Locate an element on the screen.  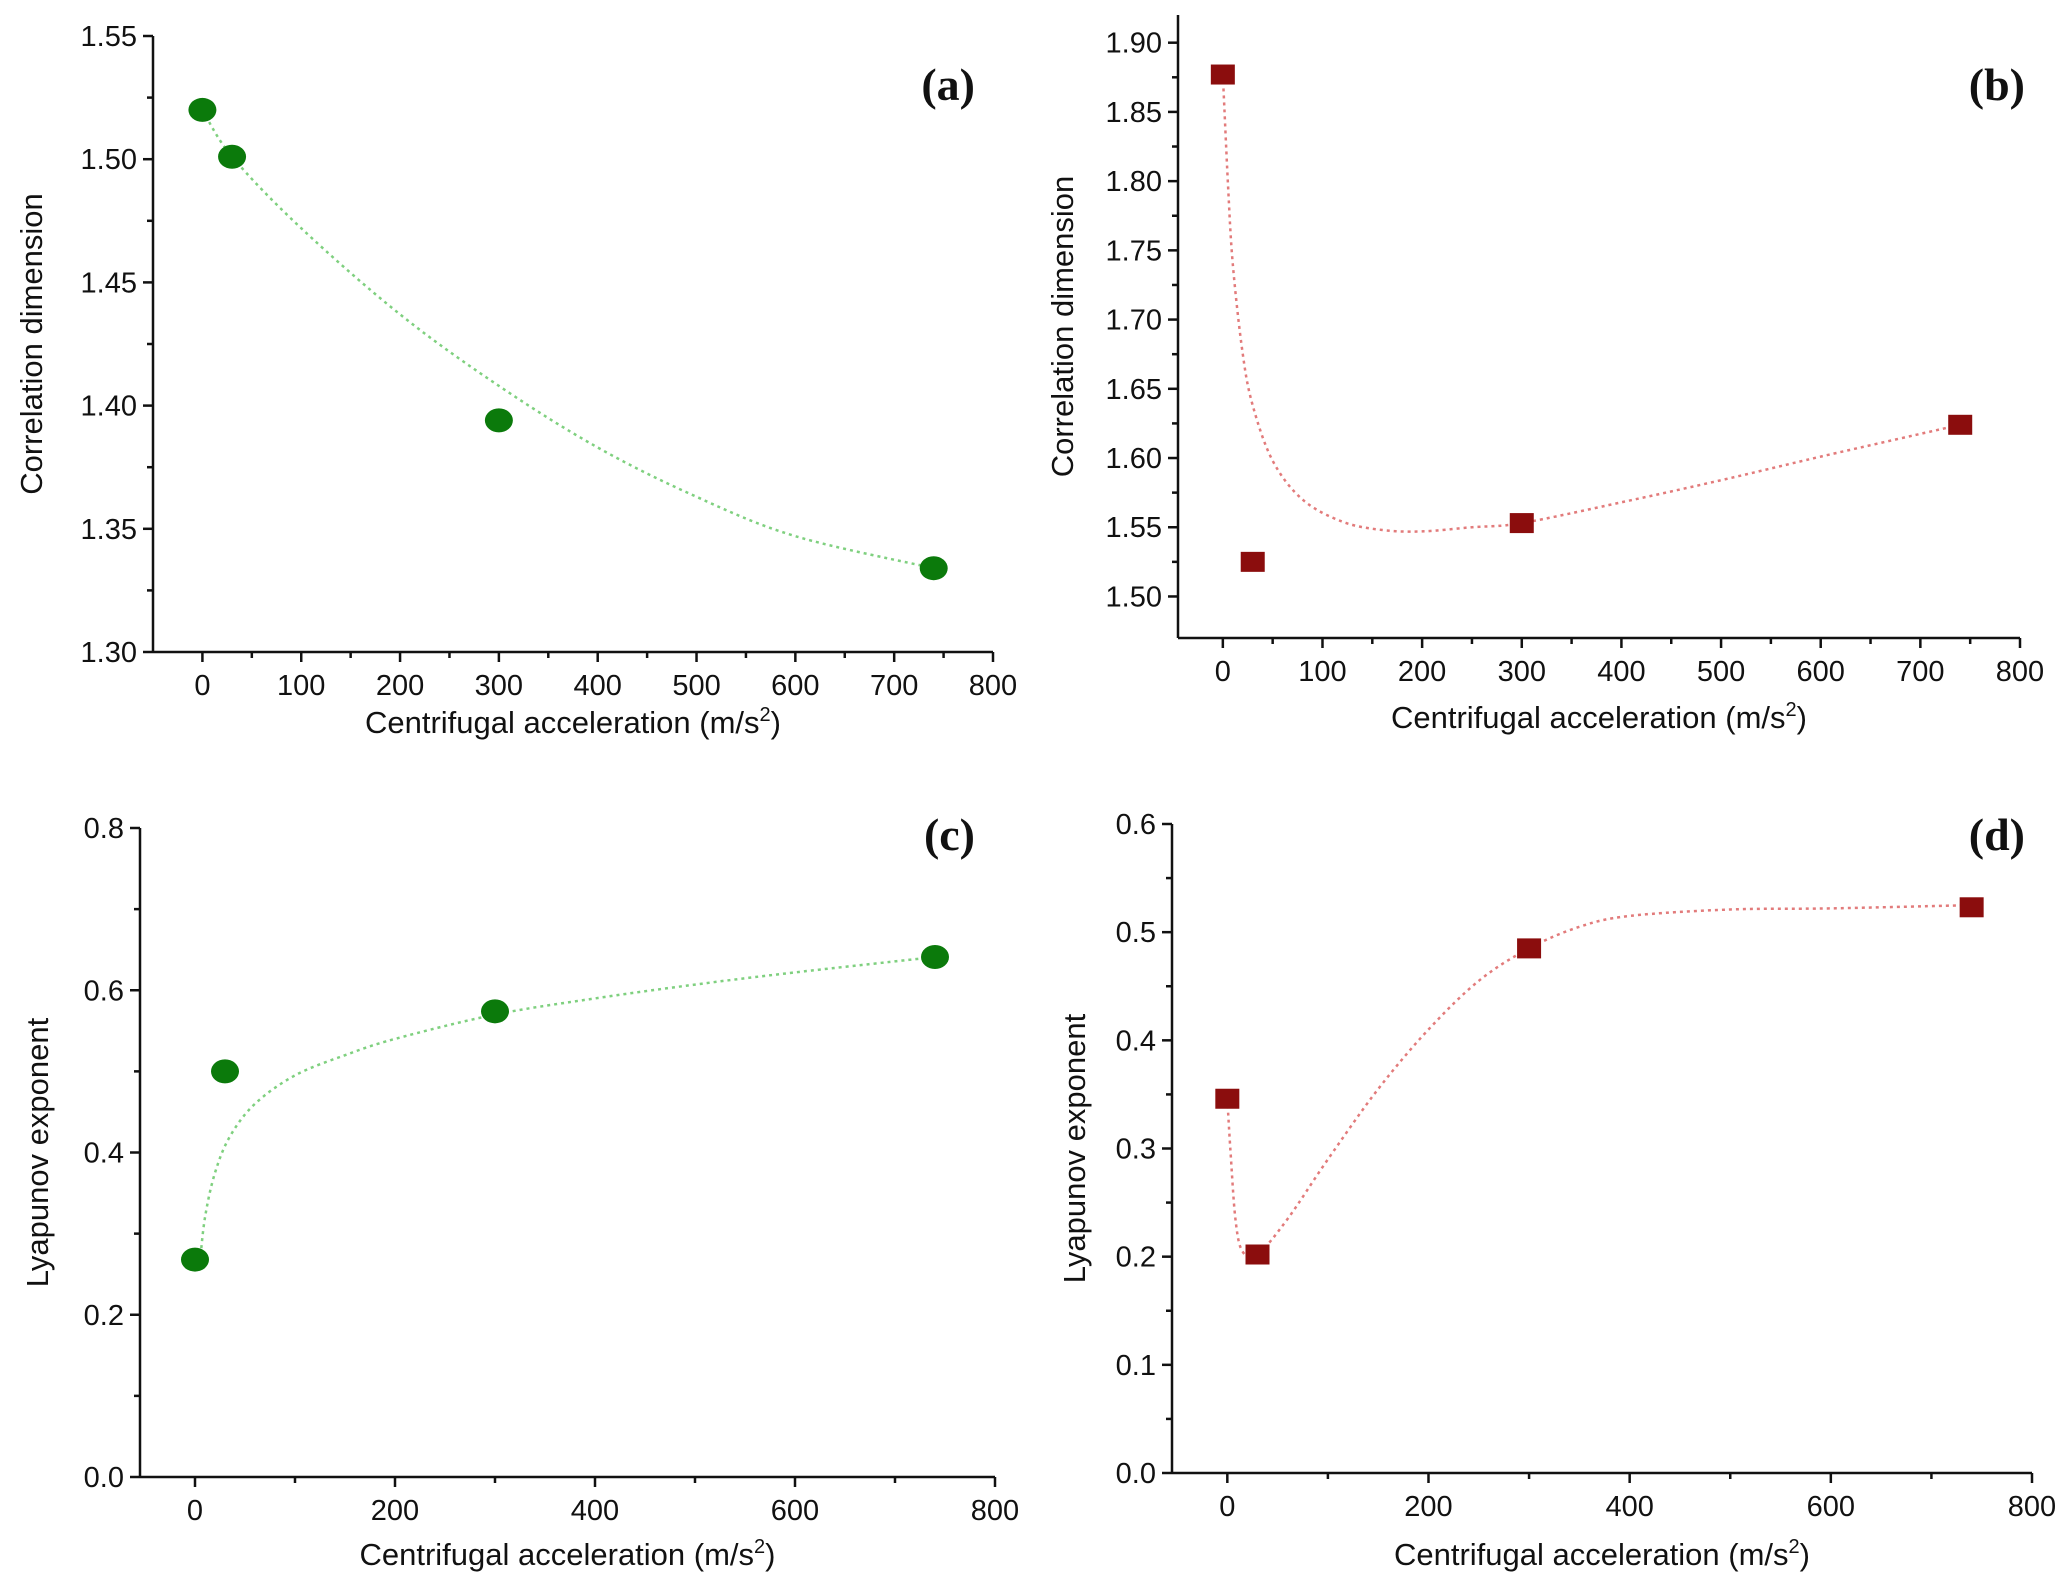
y-tick-label: 1.45 is located at coordinates (109, 283).